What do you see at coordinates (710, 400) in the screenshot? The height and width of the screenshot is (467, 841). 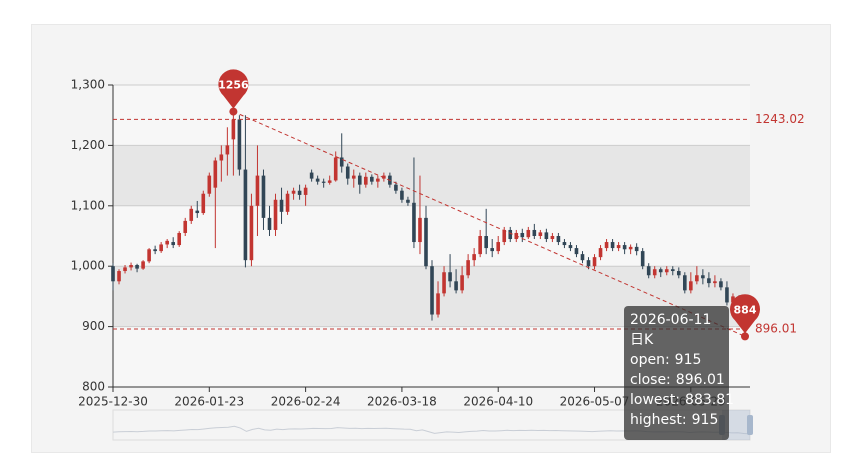 I see `tooltip-value: 883.81` at bounding box center [710, 400].